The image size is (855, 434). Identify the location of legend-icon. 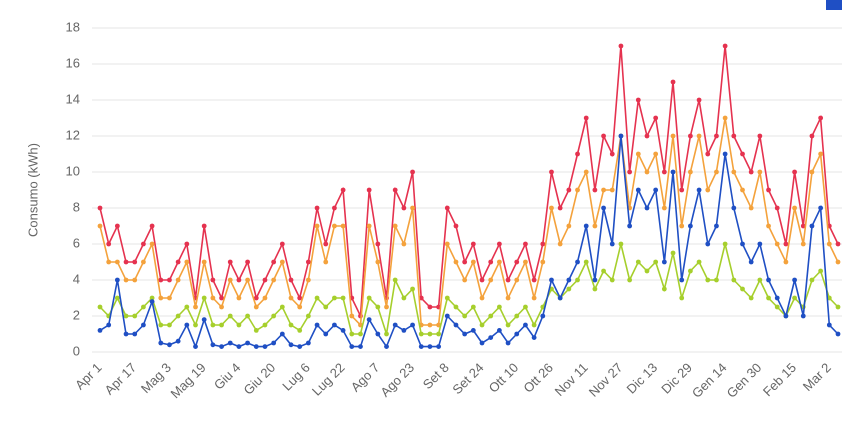
(834, 5).